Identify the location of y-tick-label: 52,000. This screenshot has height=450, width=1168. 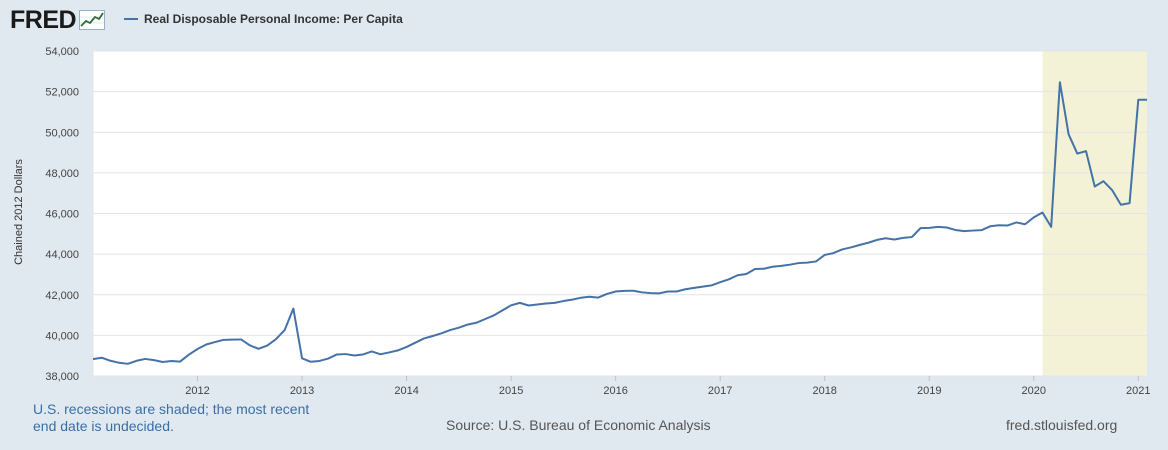
(62, 93).